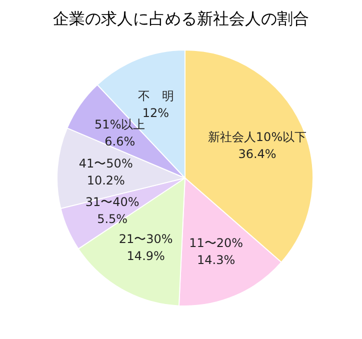  What do you see at coordinates (156, 96) in the screenshot?
I see `slice-label: 不 明` at bounding box center [156, 96].